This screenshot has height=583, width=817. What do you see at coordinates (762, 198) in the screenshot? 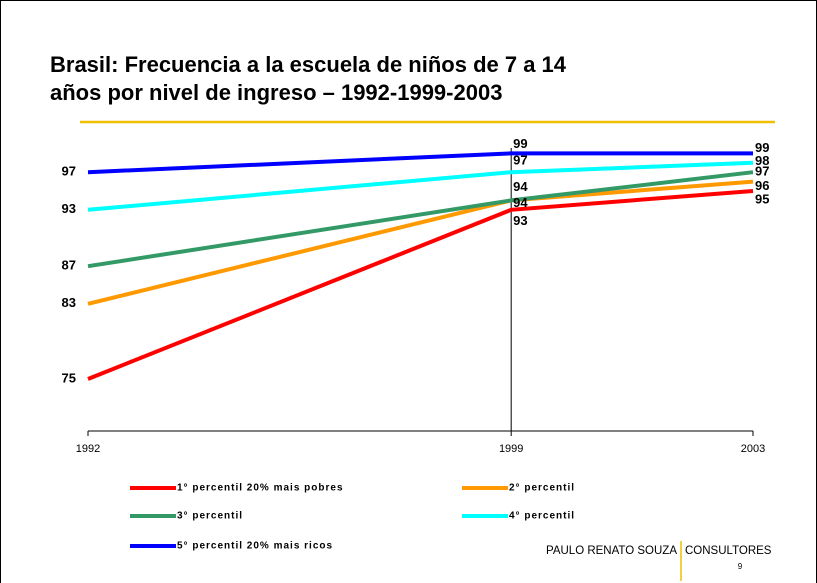
I see `data-label: 95` at bounding box center [762, 198].